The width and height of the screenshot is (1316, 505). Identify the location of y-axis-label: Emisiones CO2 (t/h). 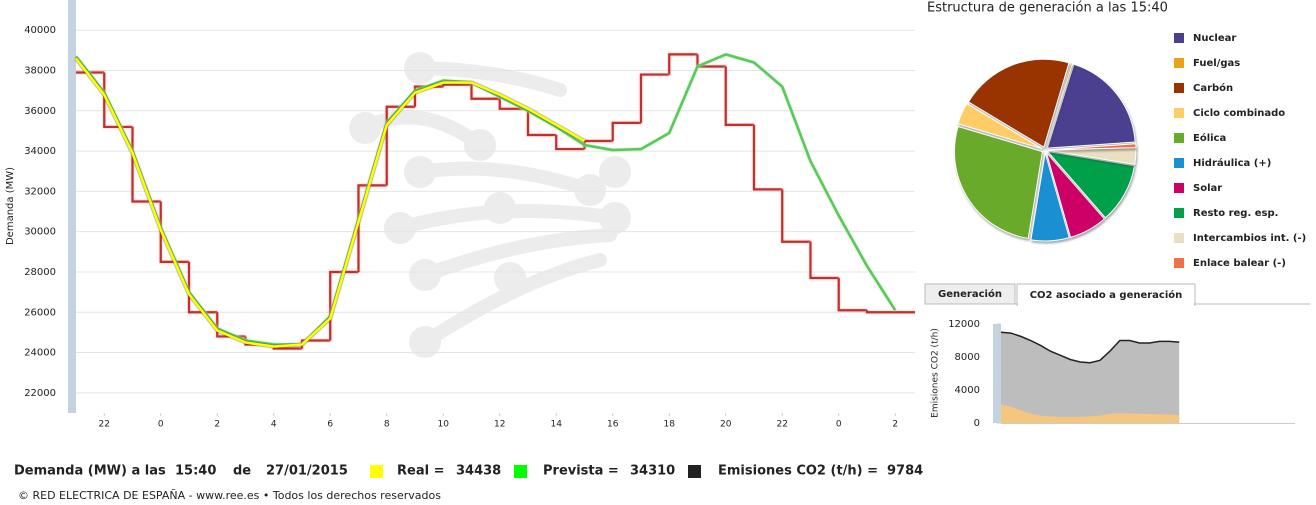
(936, 373).